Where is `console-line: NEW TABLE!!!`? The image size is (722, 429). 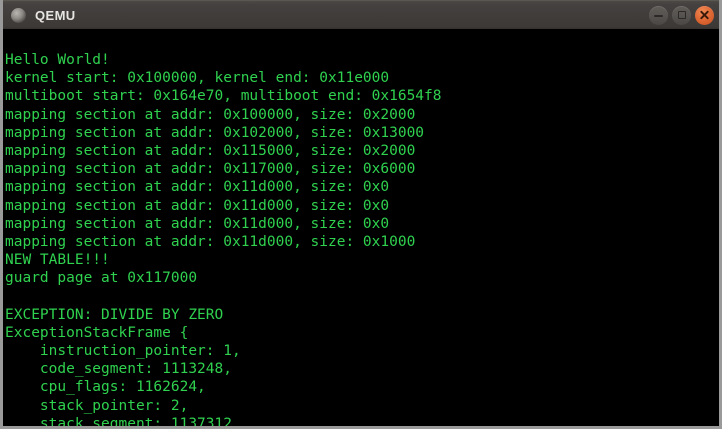 console-line: NEW TABLE!!! is located at coordinates (57, 260).